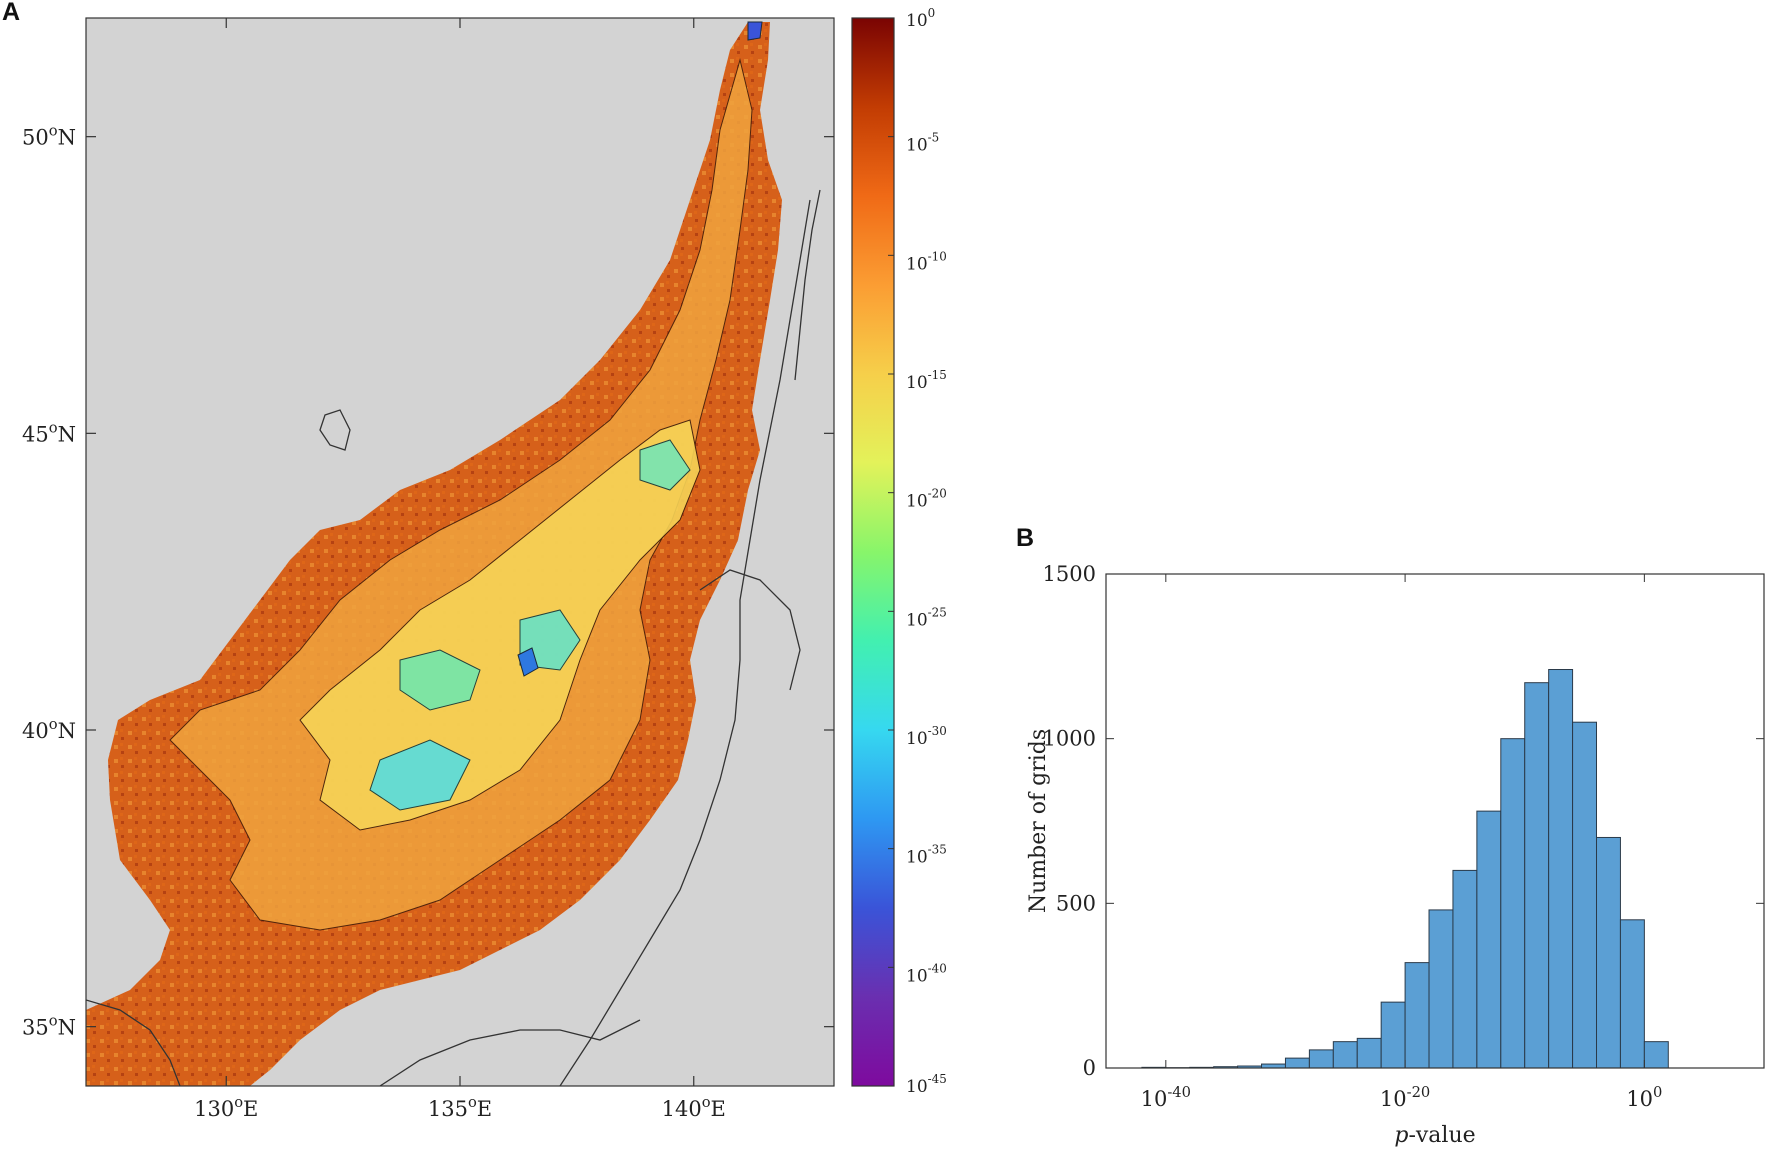  I want to click on coastline-hokkaido, so click(750, 630).